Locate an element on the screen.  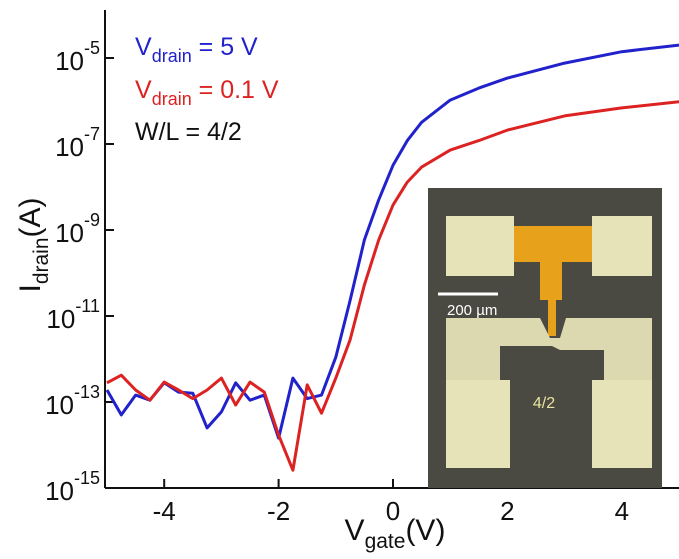
y-tick-exponent: -15 is located at coordinates (87, 478).